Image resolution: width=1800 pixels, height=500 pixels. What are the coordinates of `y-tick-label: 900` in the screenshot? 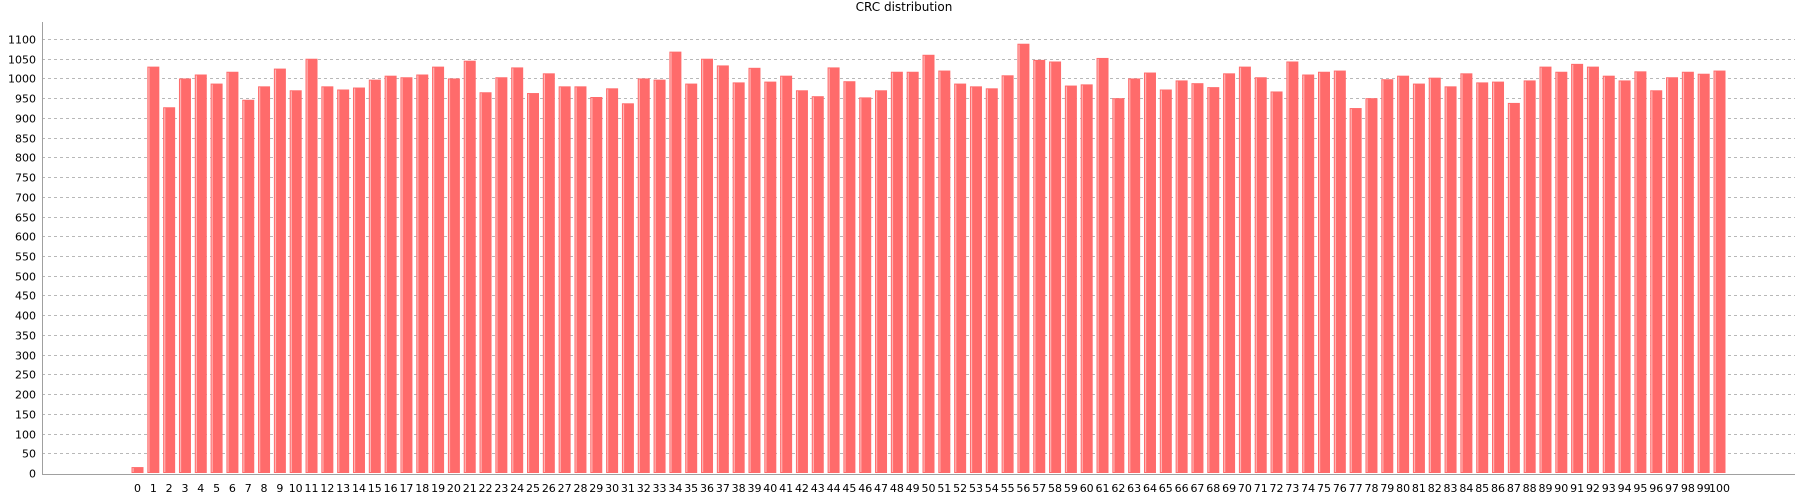 It's located at (25, 119).